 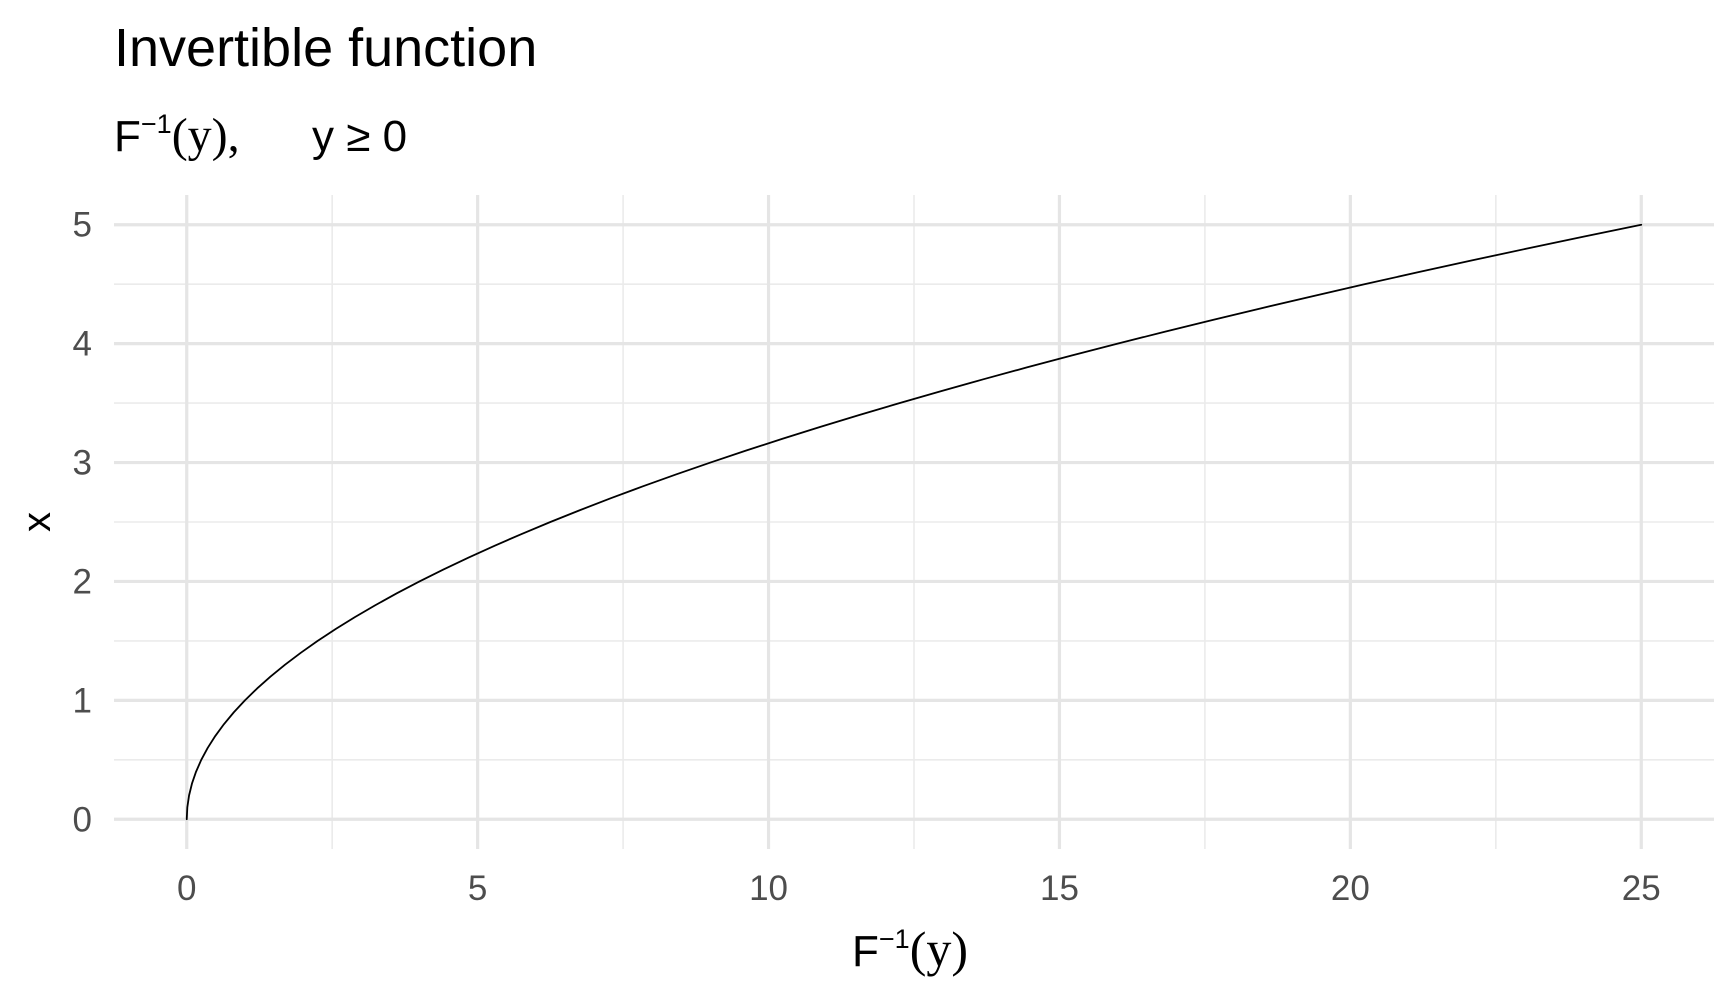 I want to click on x-tick-label: 10, so click(x=768, y=888).